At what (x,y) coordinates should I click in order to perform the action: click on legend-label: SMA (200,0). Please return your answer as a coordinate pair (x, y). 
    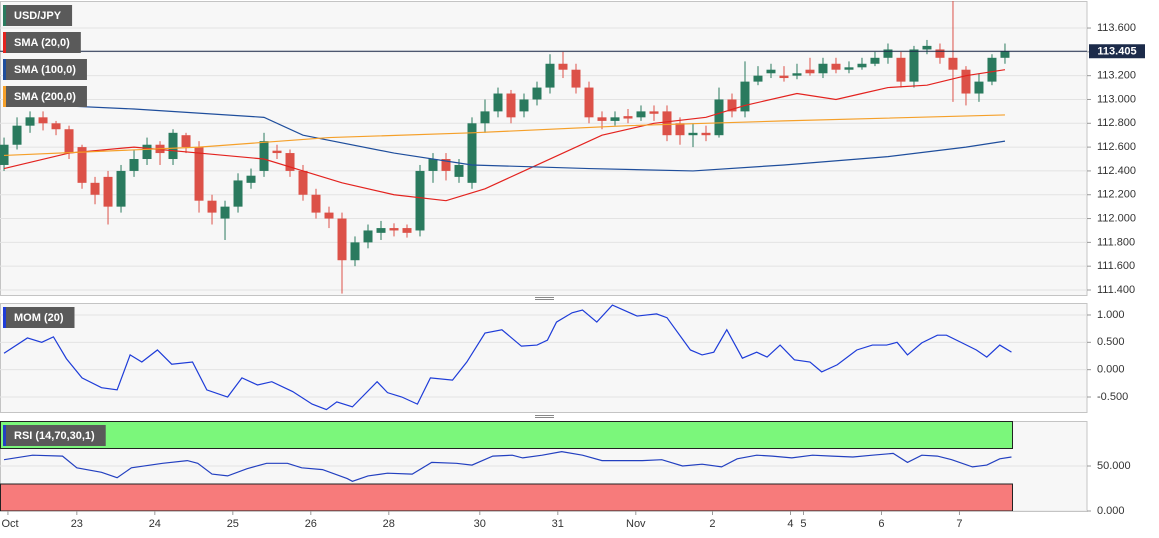
    Looking at the image, I should click on (45, 97).